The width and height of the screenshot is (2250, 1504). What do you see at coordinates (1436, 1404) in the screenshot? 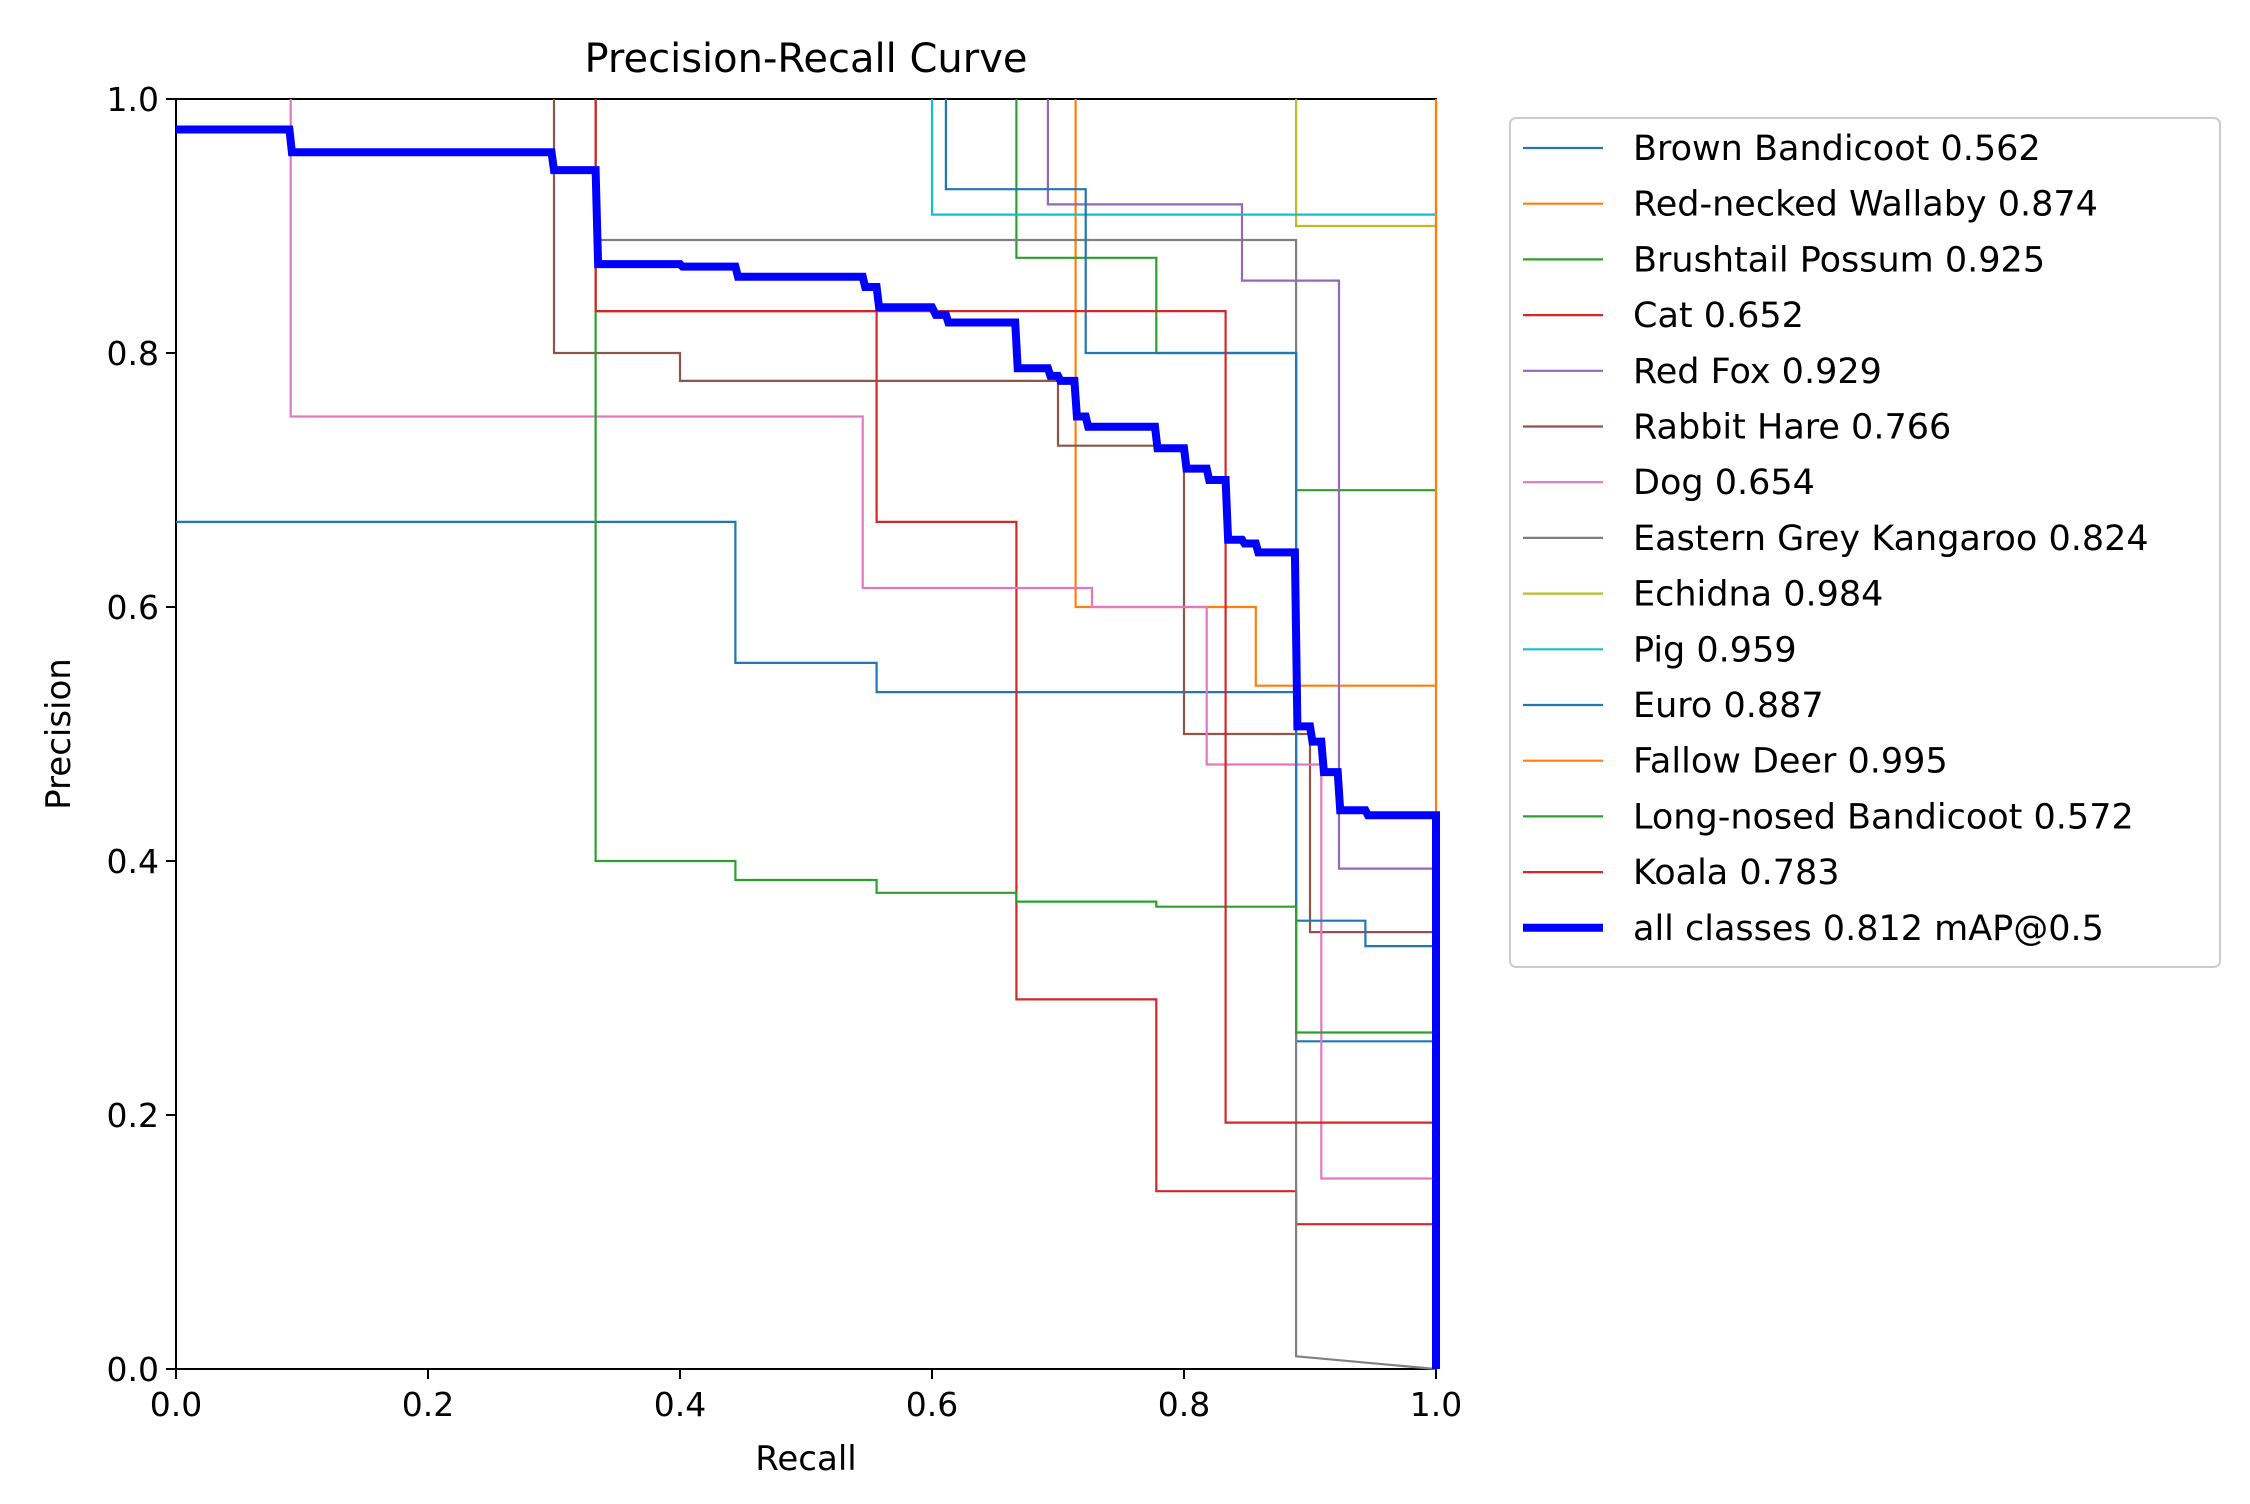
I see `x-tick-label: 1.0` at bounding box center [1436, 1404].